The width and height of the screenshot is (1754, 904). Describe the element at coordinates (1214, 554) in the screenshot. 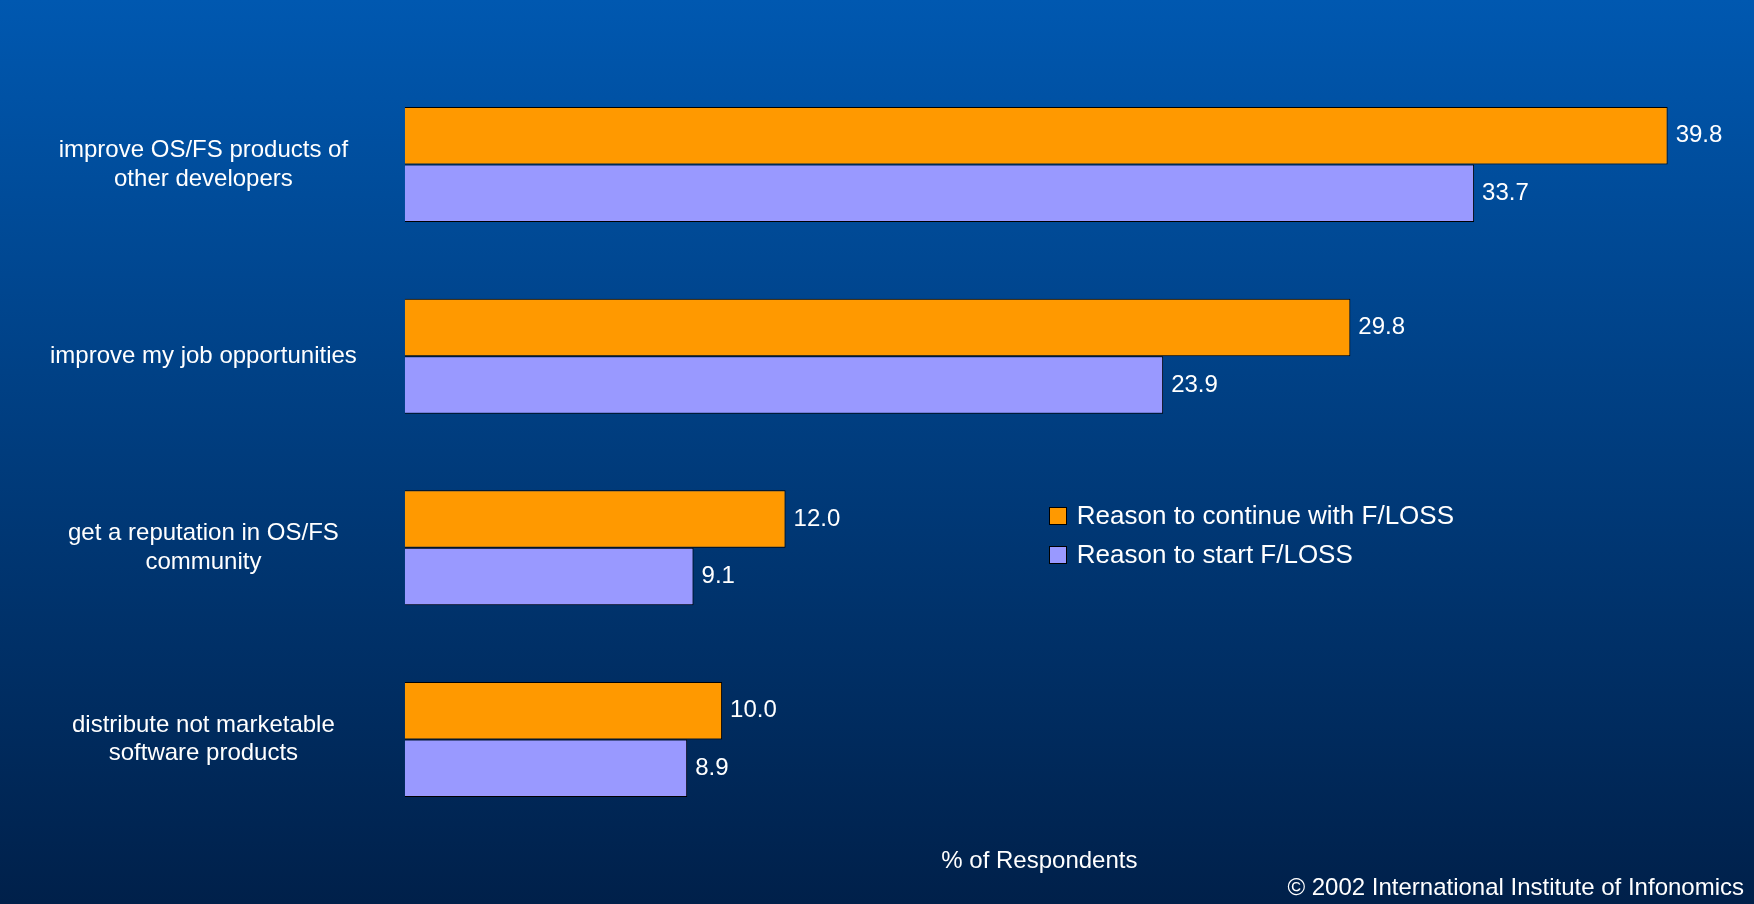

I see `legend-label: Reason to start F/LOSS` at that location.